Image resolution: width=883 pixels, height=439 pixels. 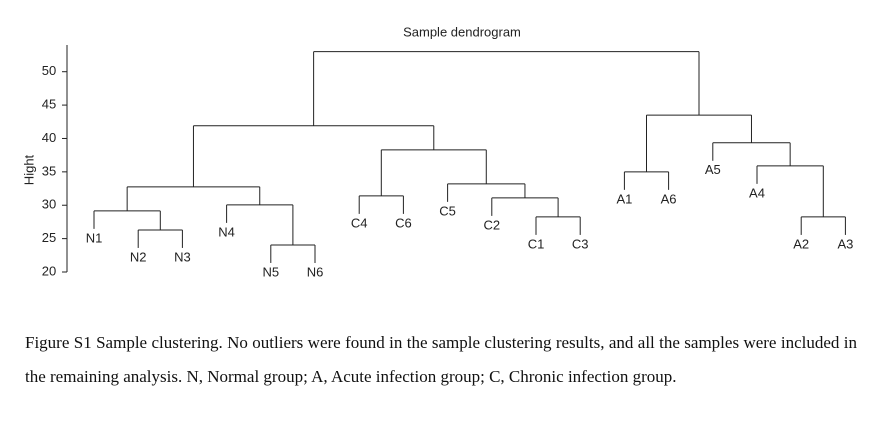 I want to click on leaf-label: A4, so click(x=757, y=192).